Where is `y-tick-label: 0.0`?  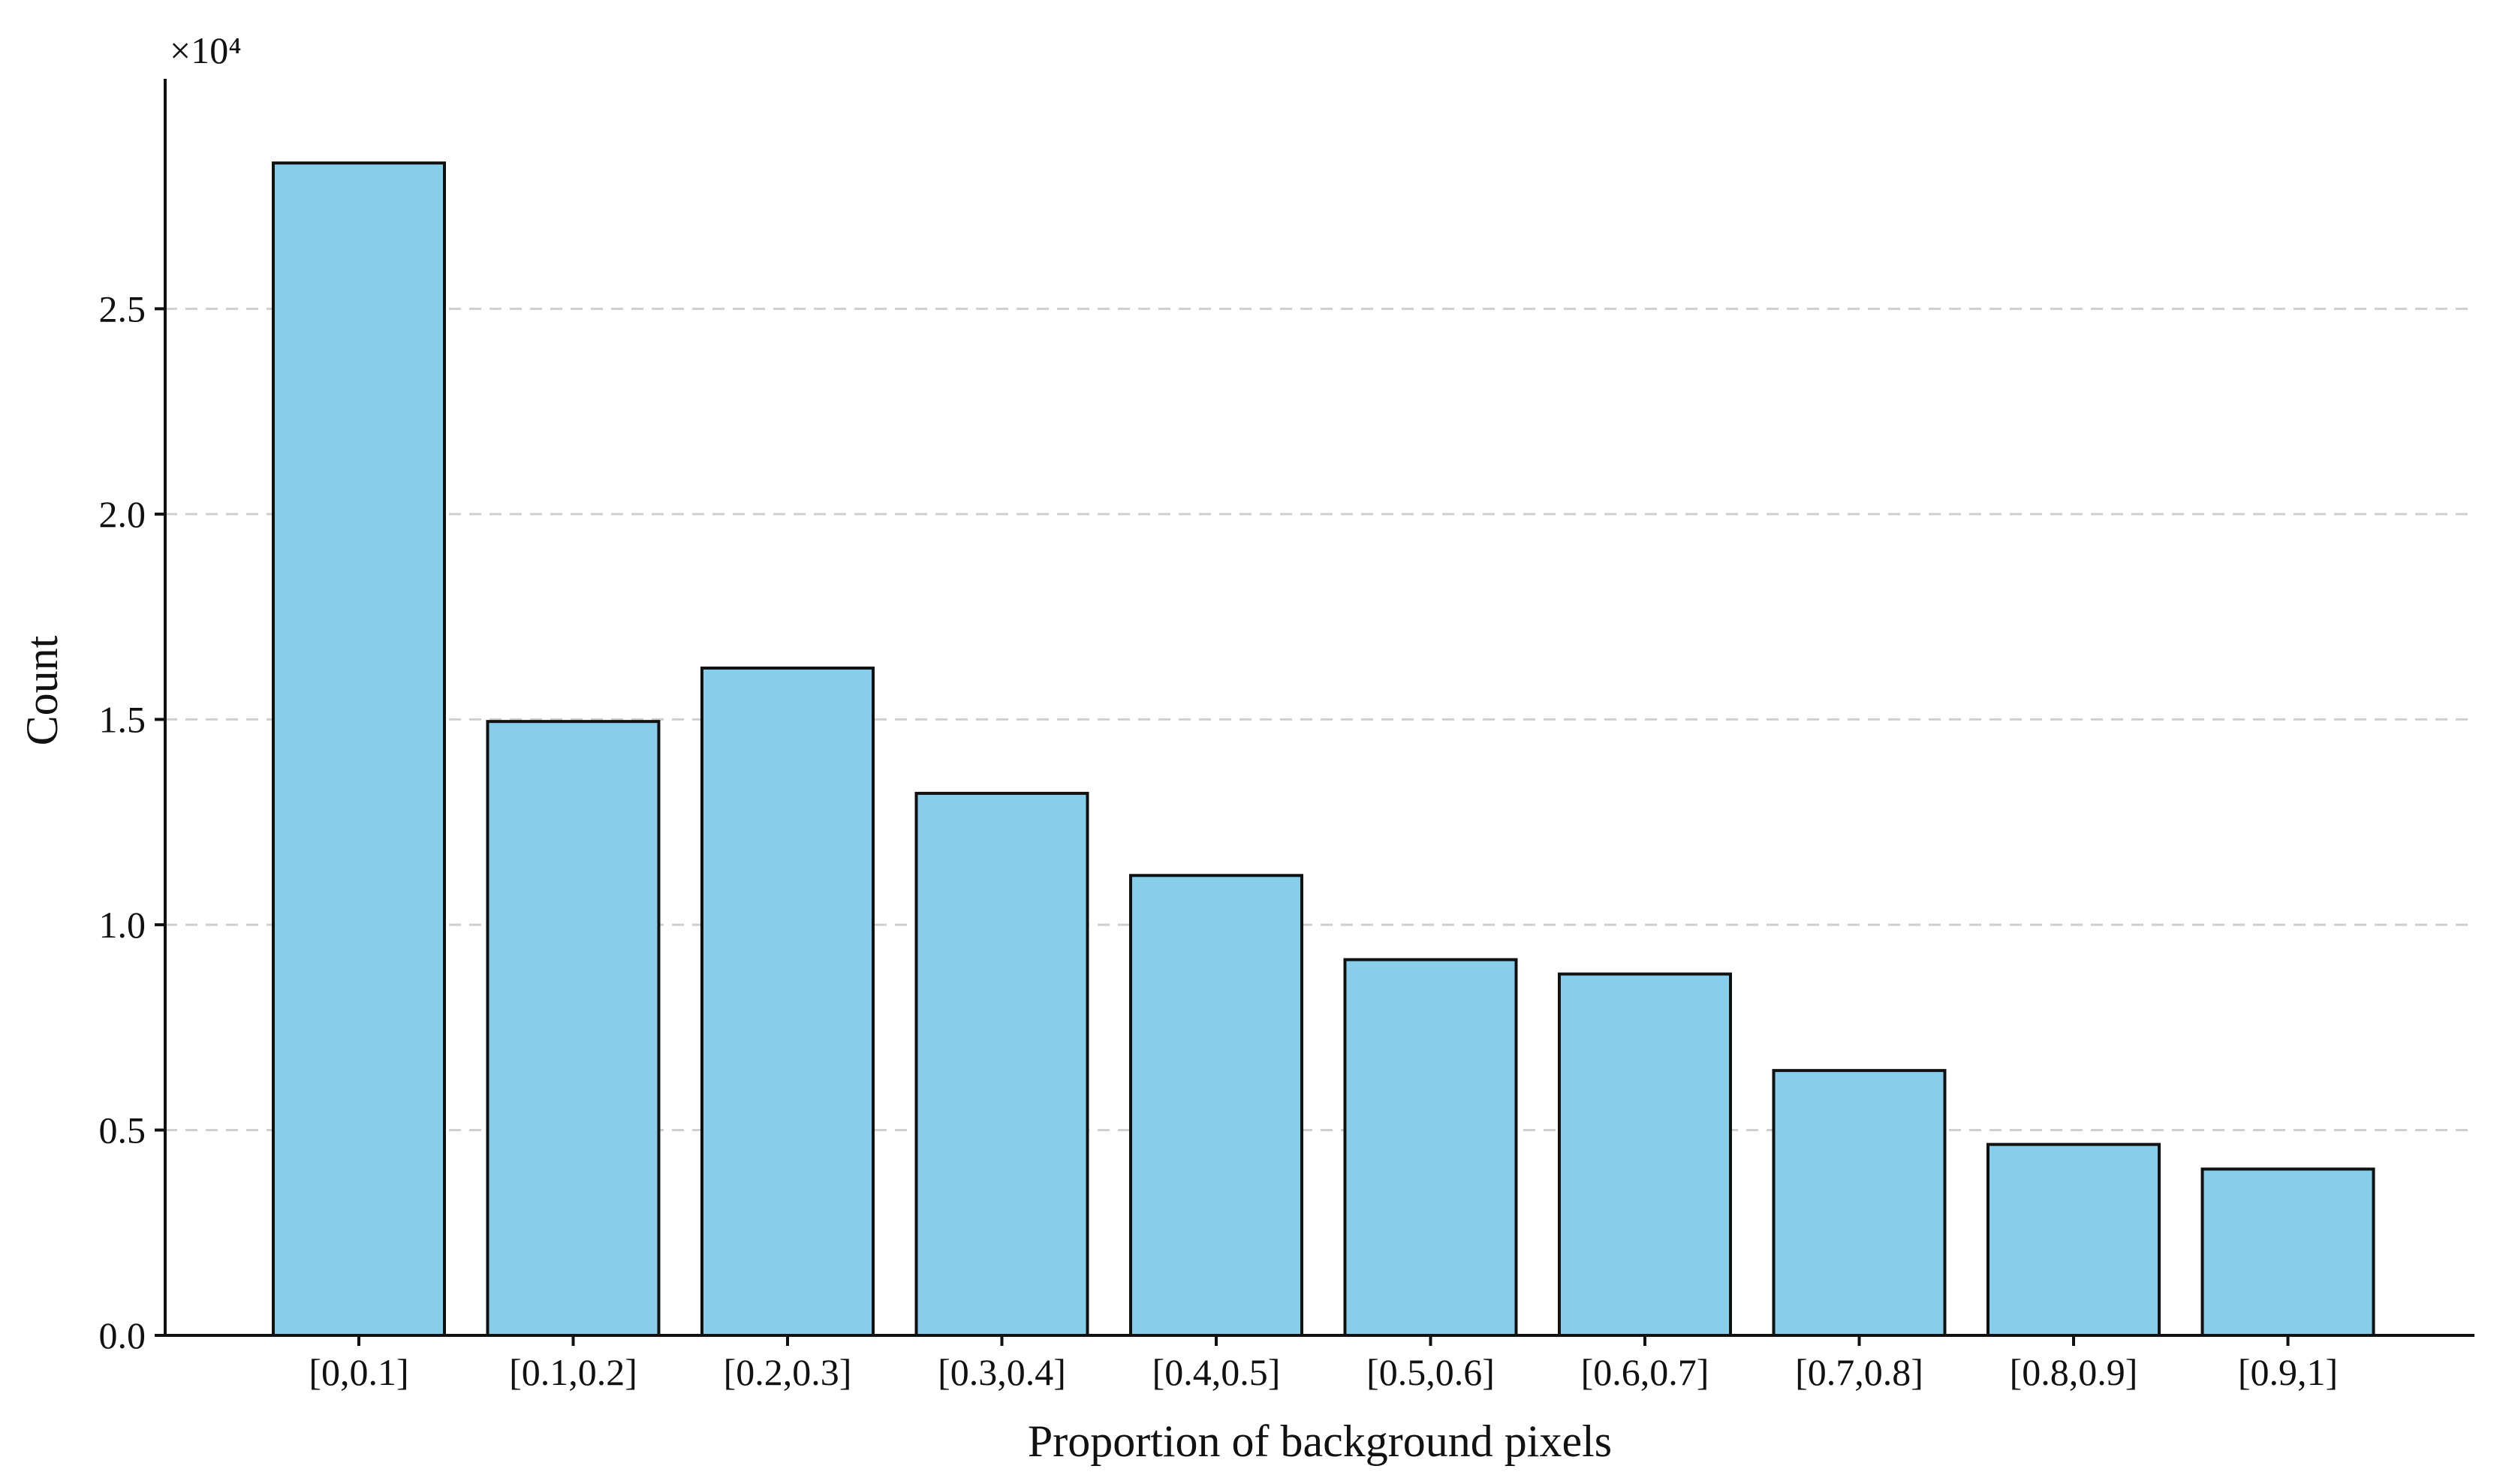 y-tick-label: 0.0 is located at coordinates (122, 1335).